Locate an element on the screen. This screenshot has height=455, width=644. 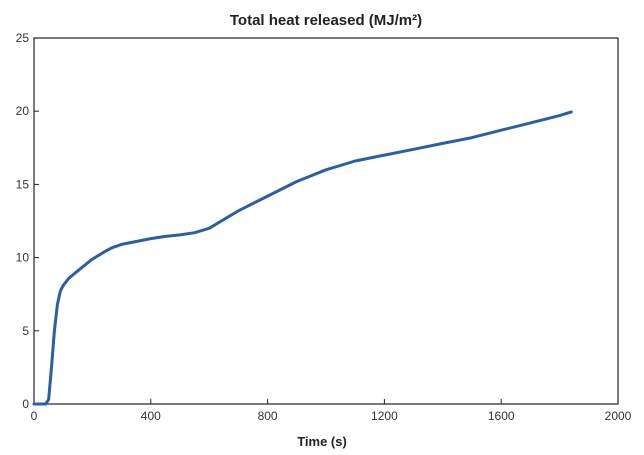
x-tick-label: 1600 is located at coordinates (501, 416).